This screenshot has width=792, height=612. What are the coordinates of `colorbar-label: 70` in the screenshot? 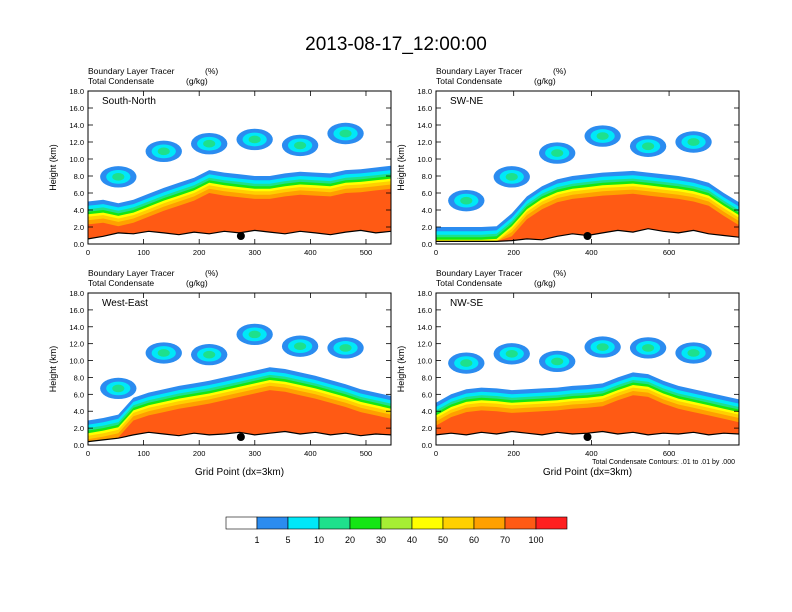 It's located at (505, 540).